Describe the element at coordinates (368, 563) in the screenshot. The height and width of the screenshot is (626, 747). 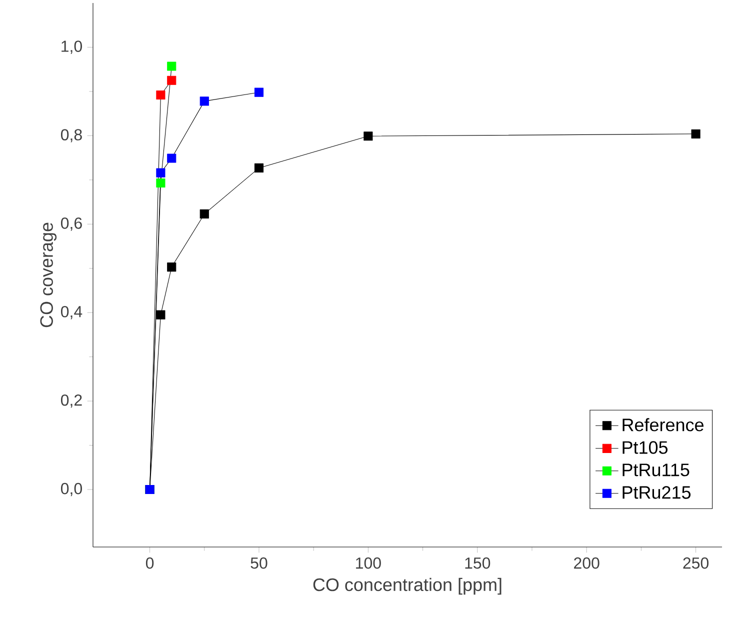
I see `x-tick-label: 100` at that location.